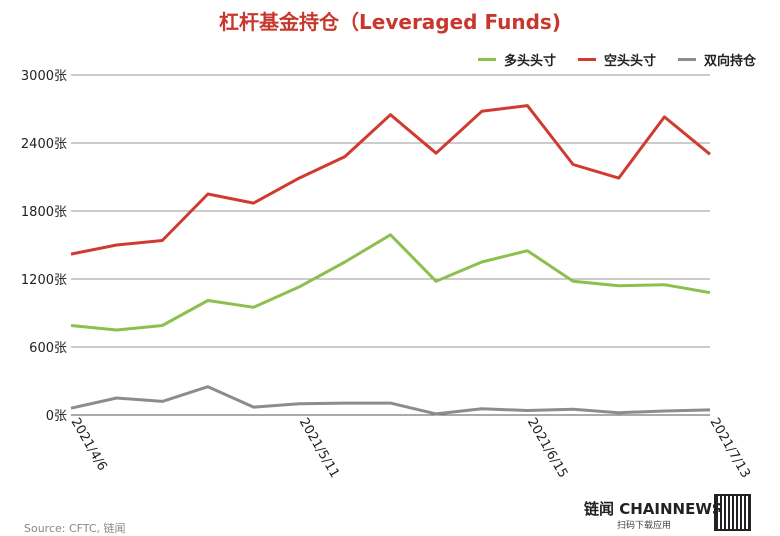 This screenshot has height=536, width=780. Describe the element at coordinates (56, 416) in the screenshot. I see `y-tick-label: 0张` at that location.